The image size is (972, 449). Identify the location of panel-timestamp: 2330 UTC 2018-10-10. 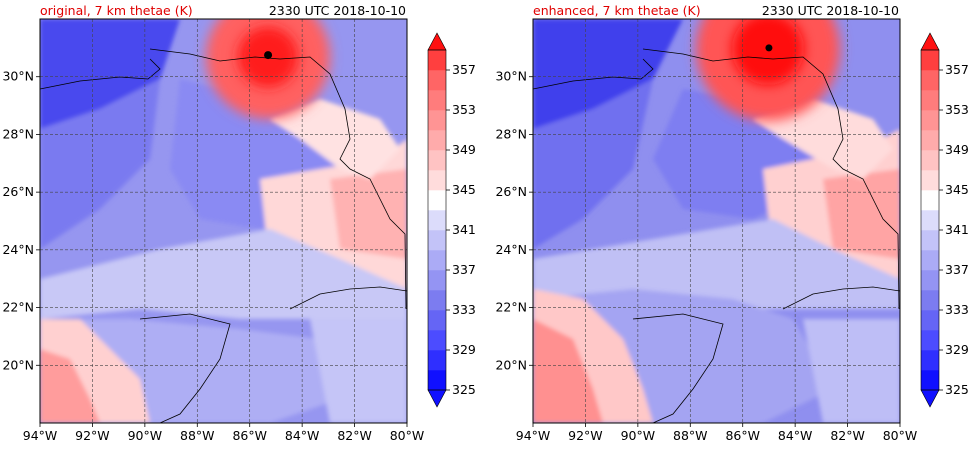
(337, 10).